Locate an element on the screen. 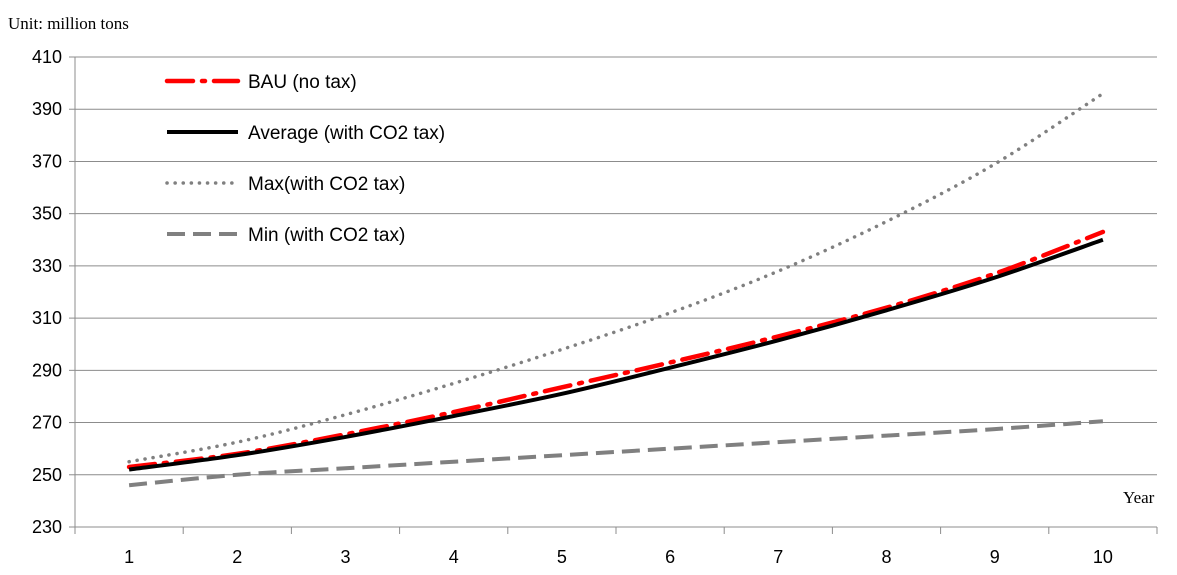 This screenshot has height=575, width=1177. y-tick-label-230: 230 is located at coordinates (47, 527).